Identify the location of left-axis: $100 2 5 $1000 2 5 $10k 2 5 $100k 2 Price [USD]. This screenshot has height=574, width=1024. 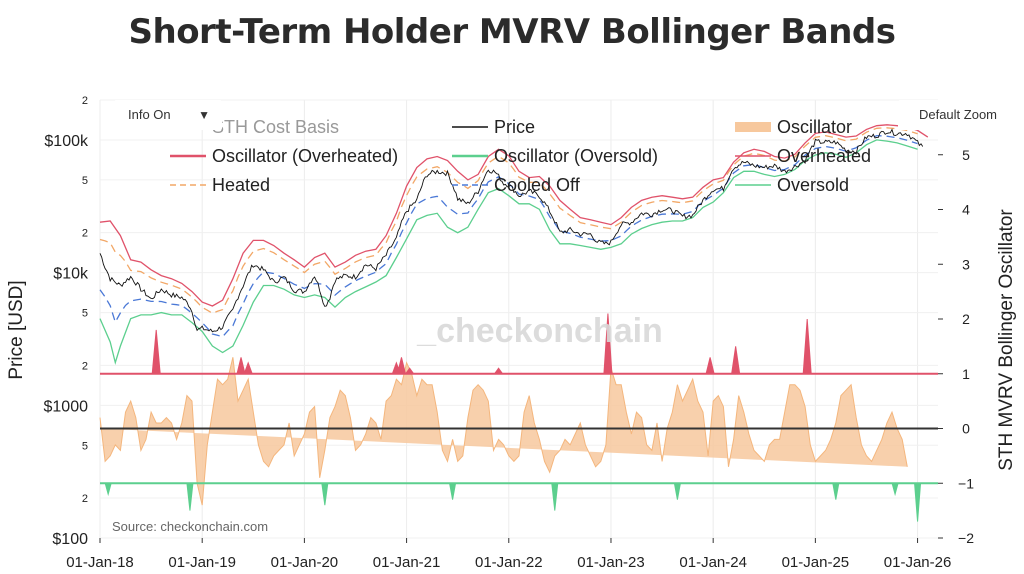
(47, 321).